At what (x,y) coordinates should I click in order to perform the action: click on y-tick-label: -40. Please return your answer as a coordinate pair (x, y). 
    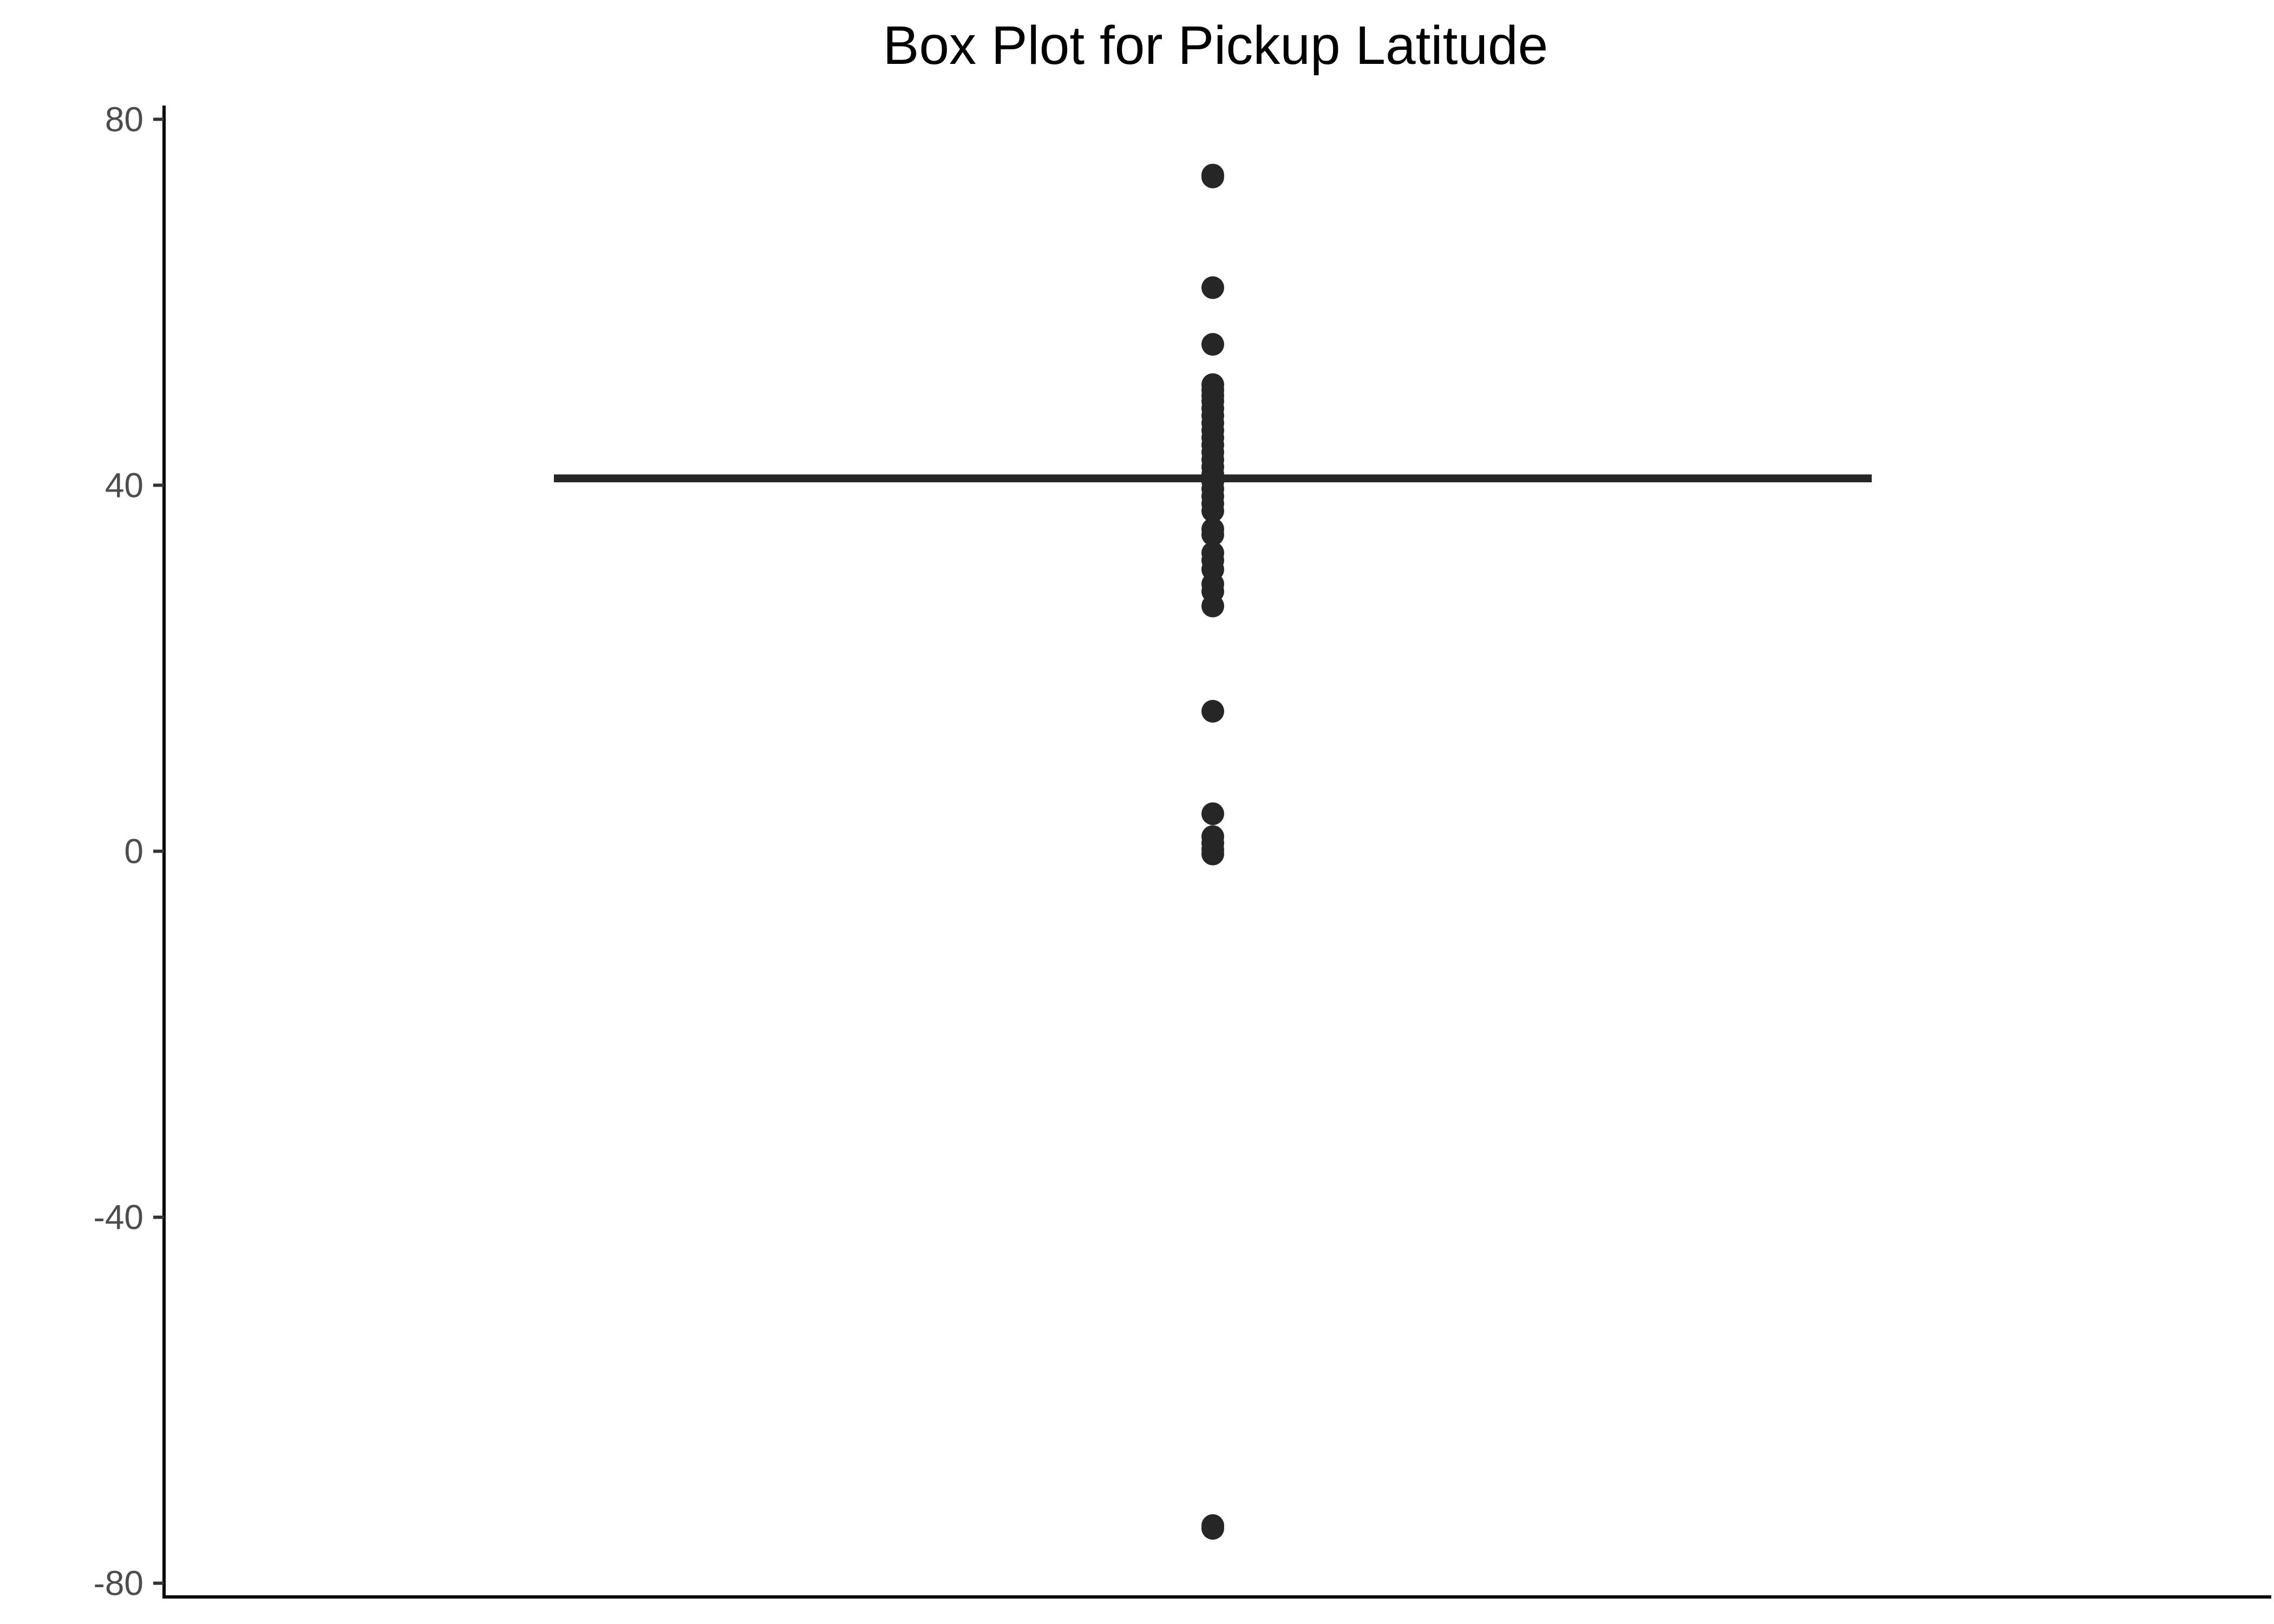
    Looking at the image, I should click on (119, 1217).